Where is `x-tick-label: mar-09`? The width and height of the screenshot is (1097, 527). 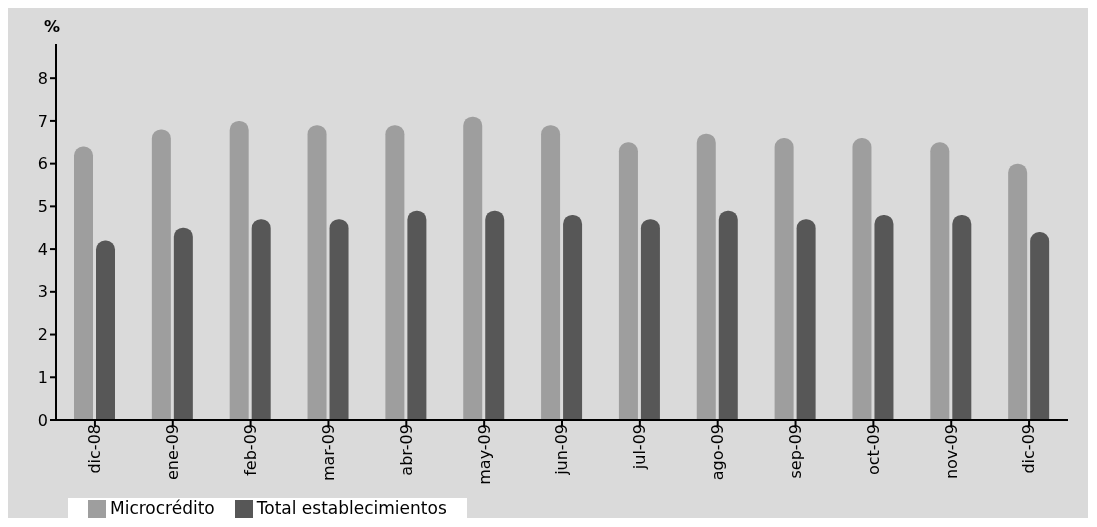
x-tick-label: mar-09 is located at coordinates (328, 453).